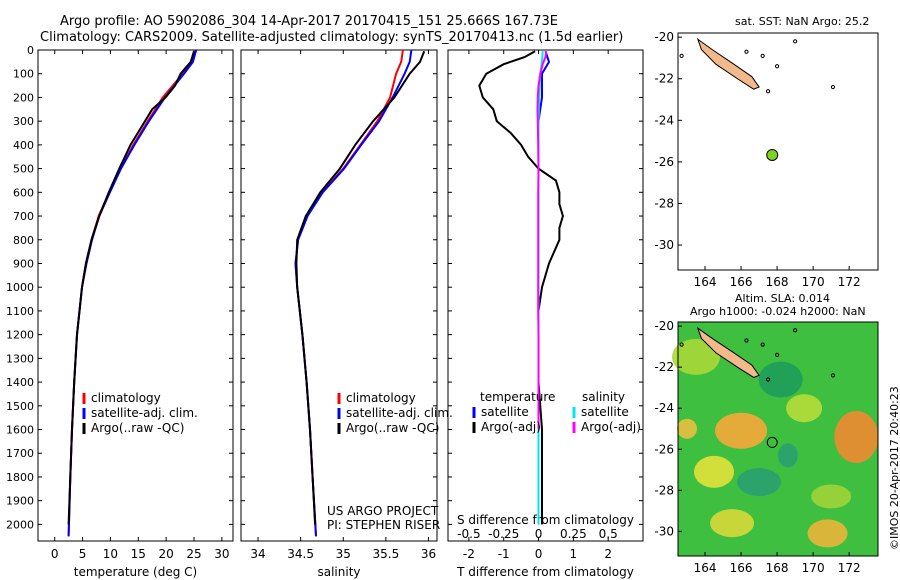 The image size is (900, 580). Describe the element at coordinates (257, 554) in the screenshot. I see `x-tick-label: 34` at that location.